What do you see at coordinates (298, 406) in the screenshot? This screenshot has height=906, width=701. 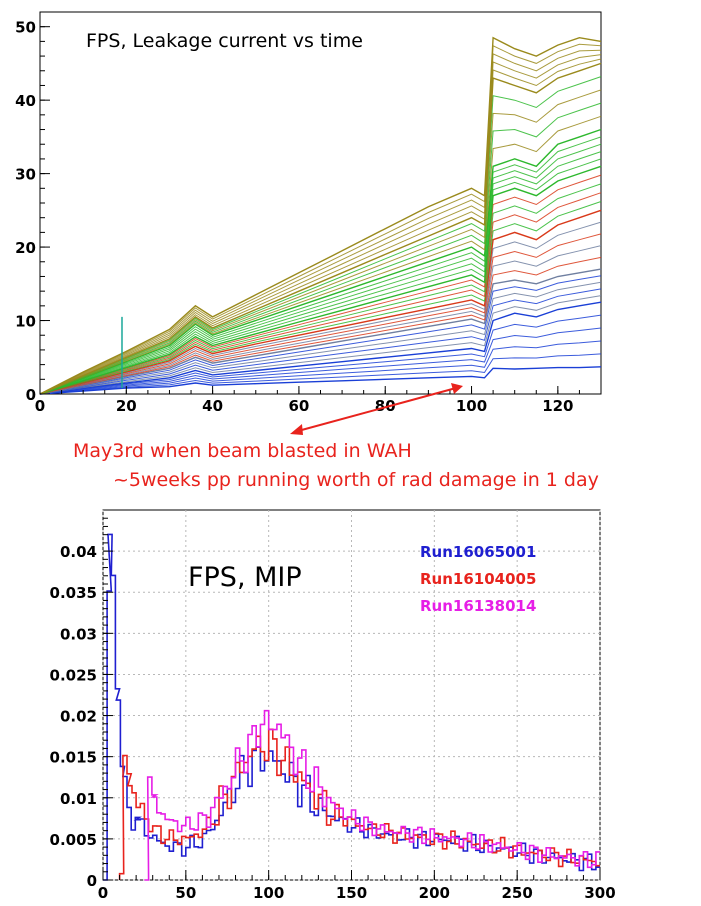 I see `top-x-tick-label: 60` at bounding box center [298, 406].